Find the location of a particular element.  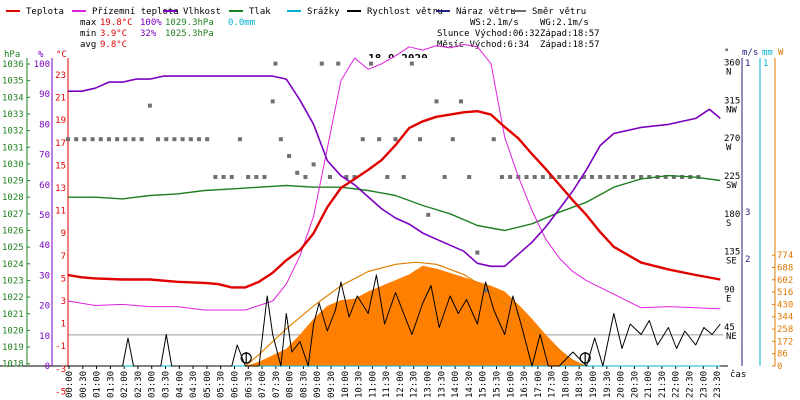

celsius-tick-label: 21 is located at coordinates (60, 99).